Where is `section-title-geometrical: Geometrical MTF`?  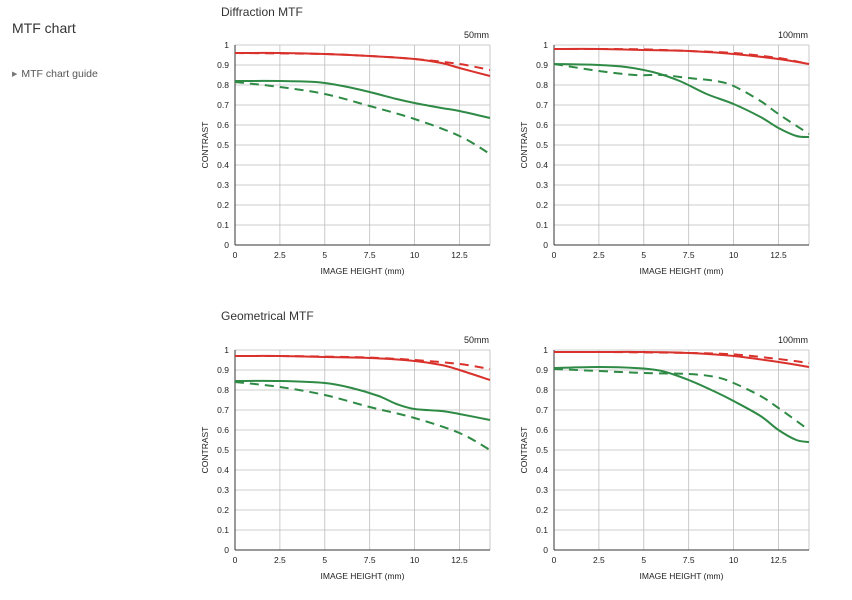
section-title-geometrical: Geometrical MTF is located at coordinates (267, 316).